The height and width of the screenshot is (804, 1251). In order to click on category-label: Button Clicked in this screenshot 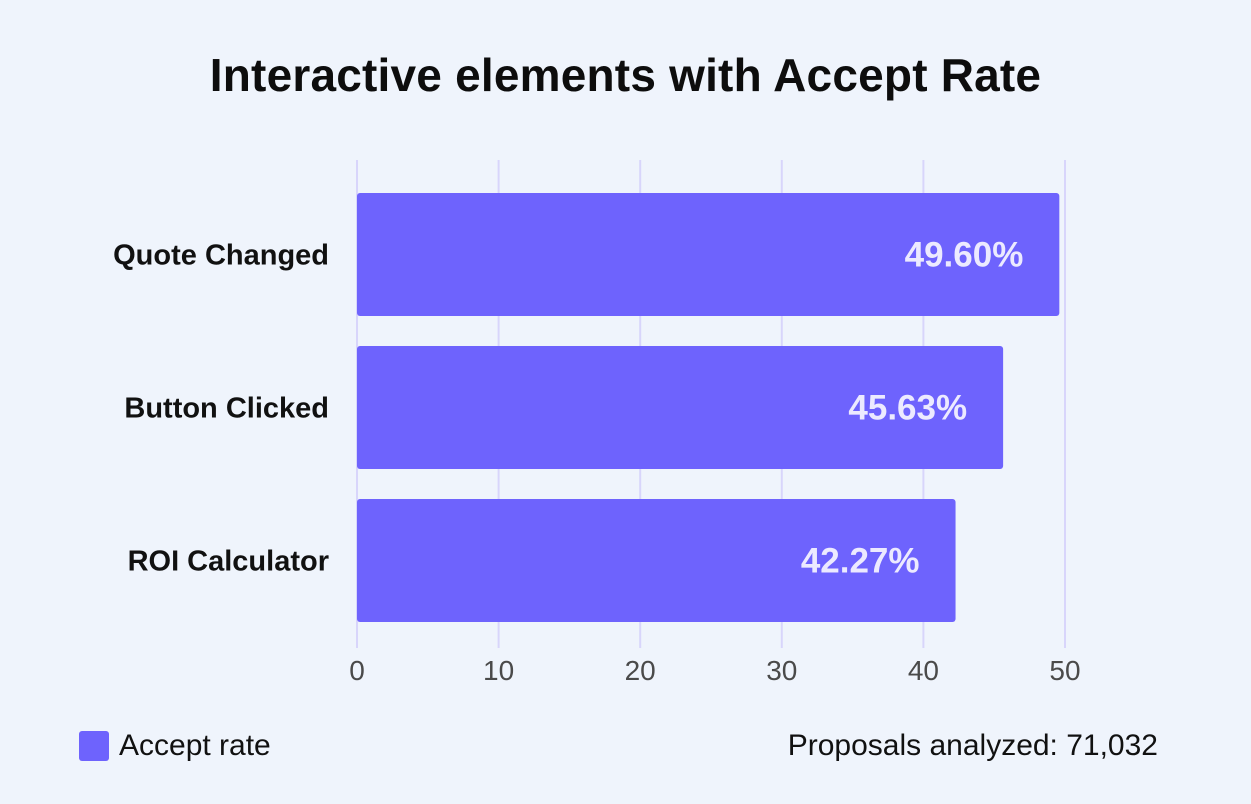, I will do `click(226, 409)`.